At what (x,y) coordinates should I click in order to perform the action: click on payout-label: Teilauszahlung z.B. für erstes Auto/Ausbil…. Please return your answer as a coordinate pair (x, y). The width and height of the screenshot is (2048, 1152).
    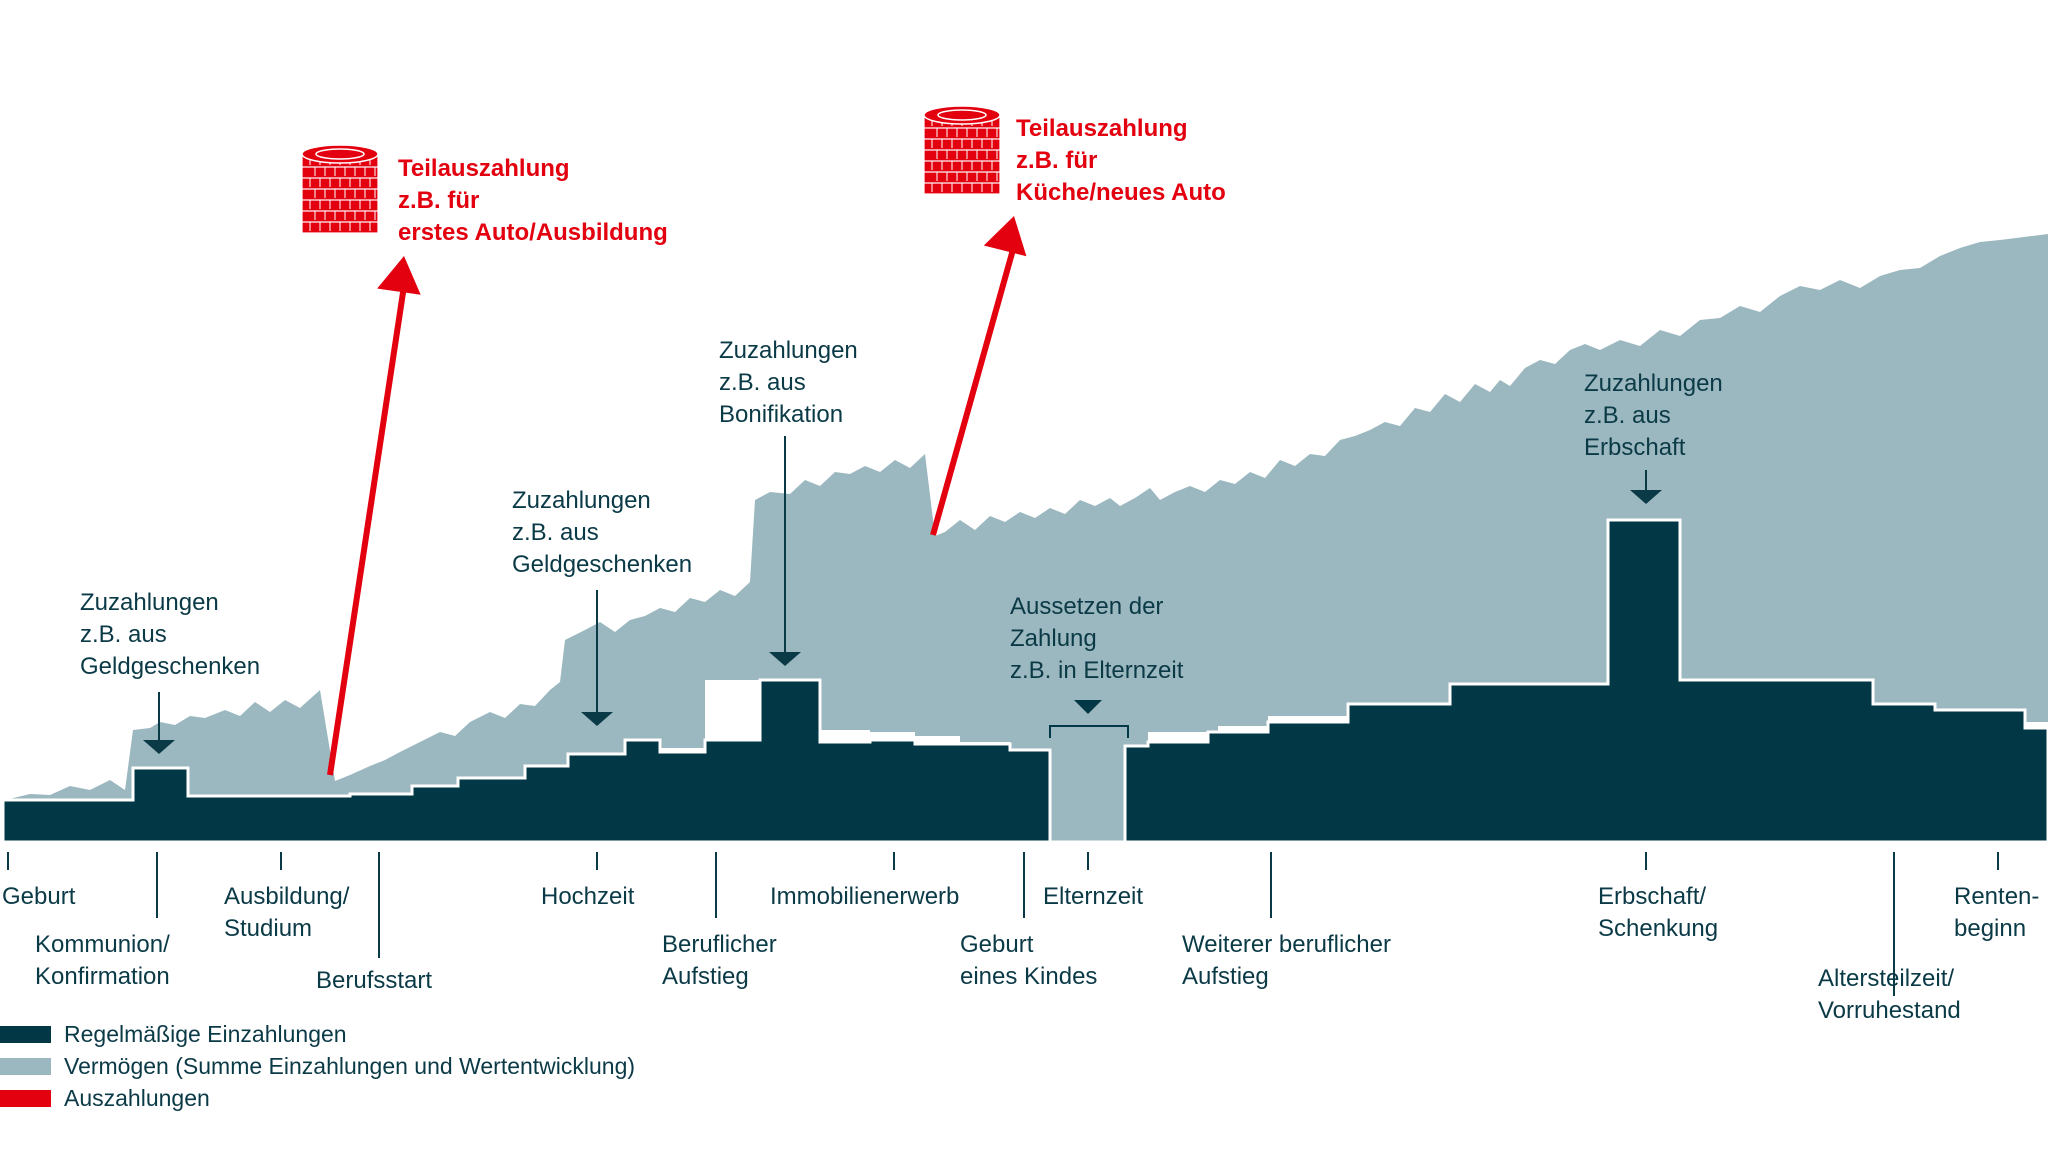
    Looking at the image, I should click on (533, 200).